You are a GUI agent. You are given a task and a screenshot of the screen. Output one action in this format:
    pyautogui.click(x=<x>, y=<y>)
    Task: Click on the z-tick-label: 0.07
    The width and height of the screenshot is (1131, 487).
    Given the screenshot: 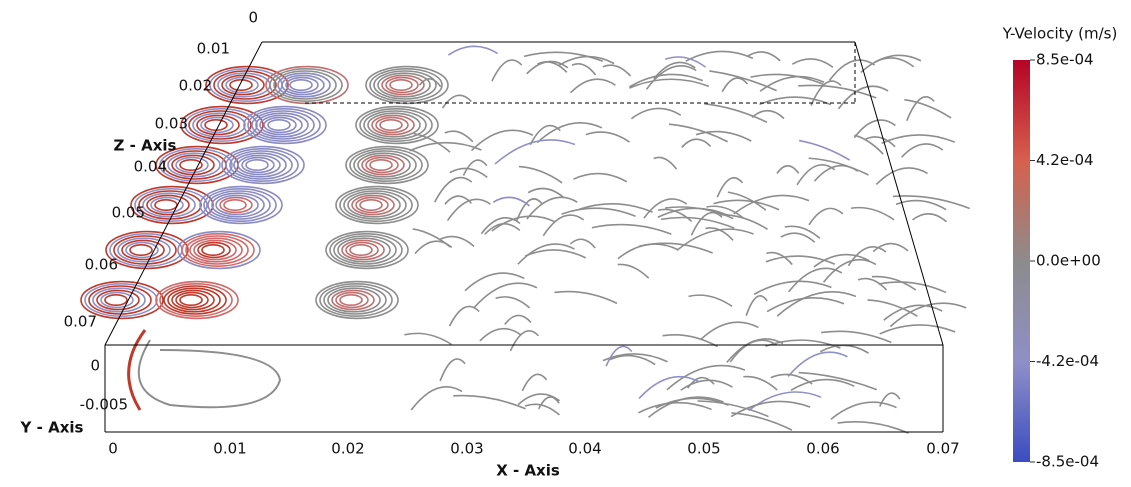 What is the action you would take?
    pyautogui.click(x=80, y=322)
    